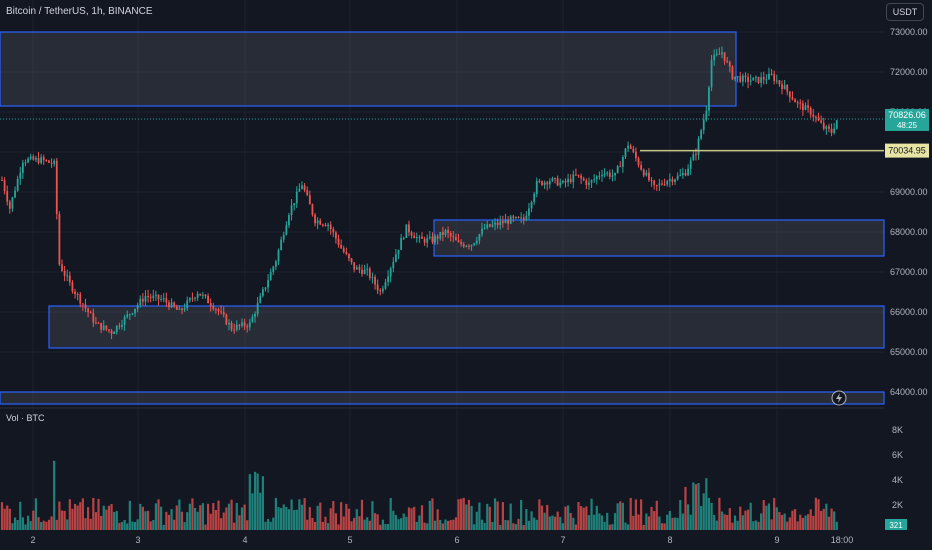  What do you see at coordinates (669, 540) in the screenshot?
I see `time-tick-label: 8` at bounding box center [669, 540].